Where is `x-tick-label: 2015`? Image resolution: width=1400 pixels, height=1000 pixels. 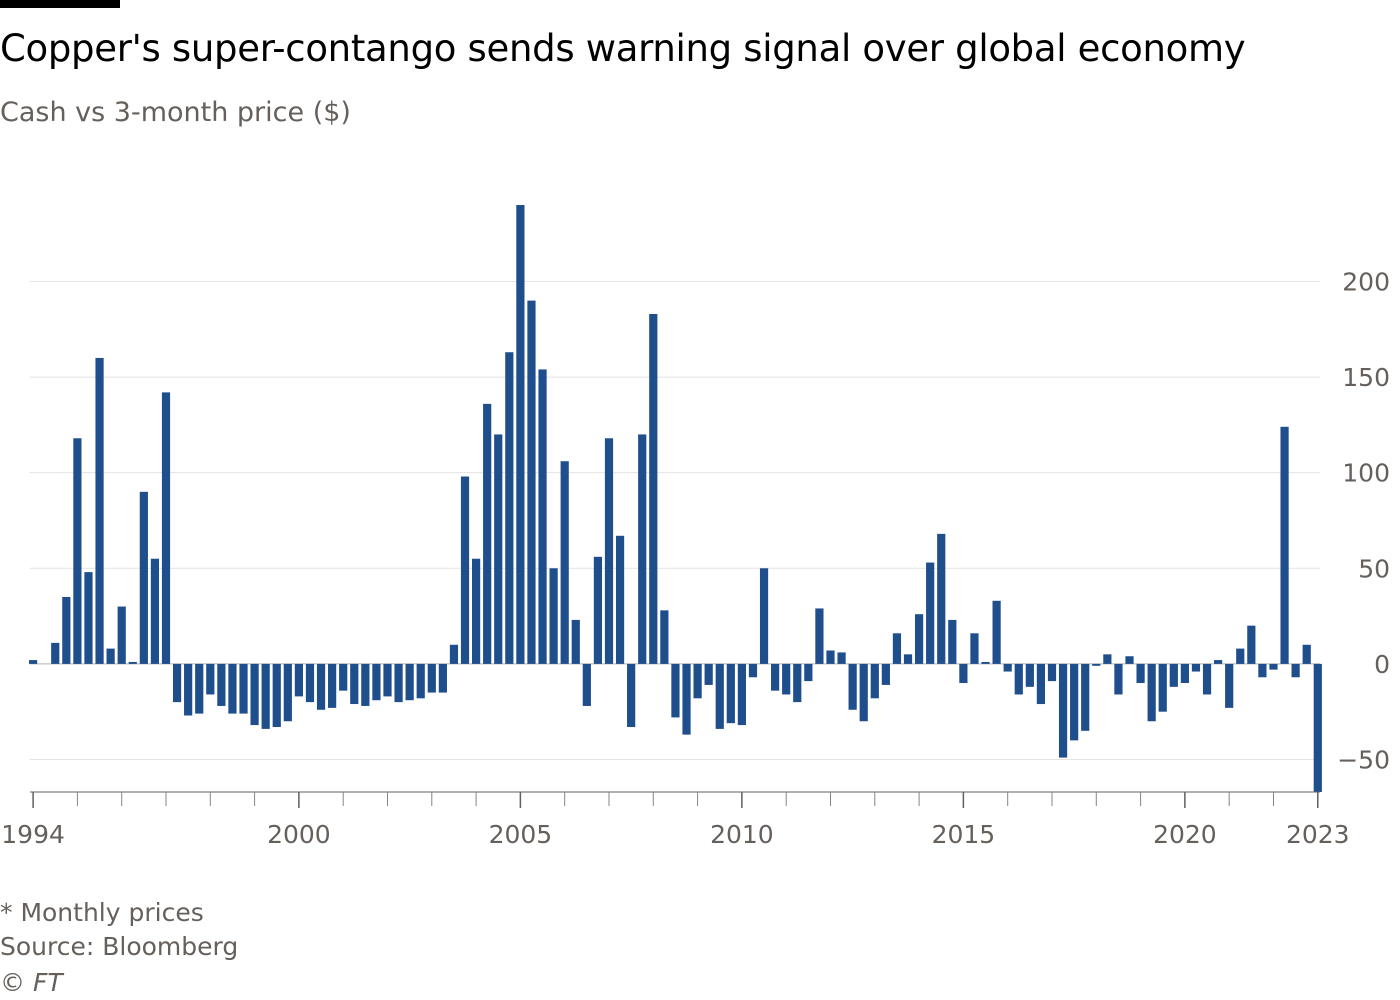
x-tick-label: 2015 is located at coordinates (964, 834).